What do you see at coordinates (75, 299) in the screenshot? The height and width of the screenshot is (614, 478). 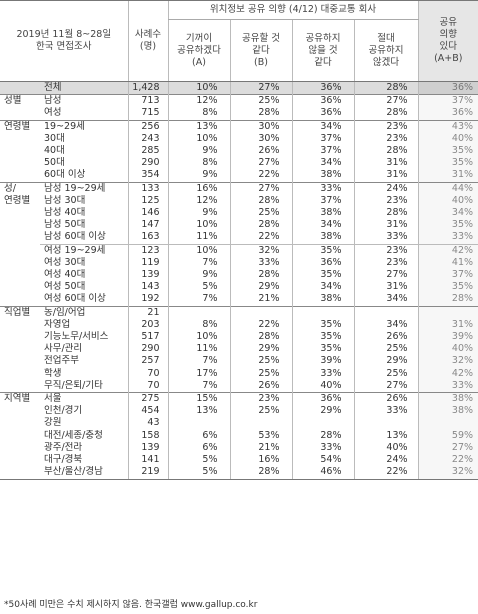 I see `row-label: 여성 60대 이상` at bounding box center [75, 299].